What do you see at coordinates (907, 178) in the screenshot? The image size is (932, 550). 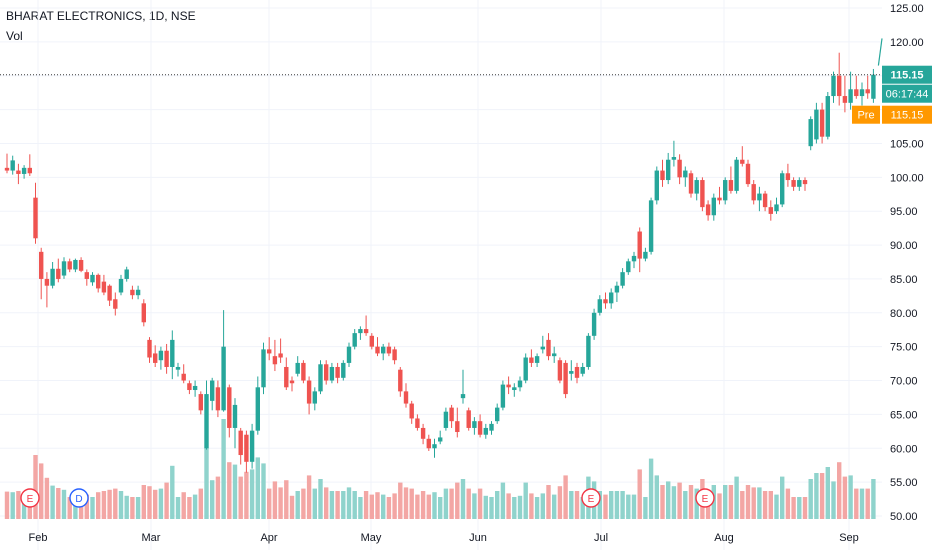 I see `y-tick-label: 100.00` at bounding box center [907, 178].